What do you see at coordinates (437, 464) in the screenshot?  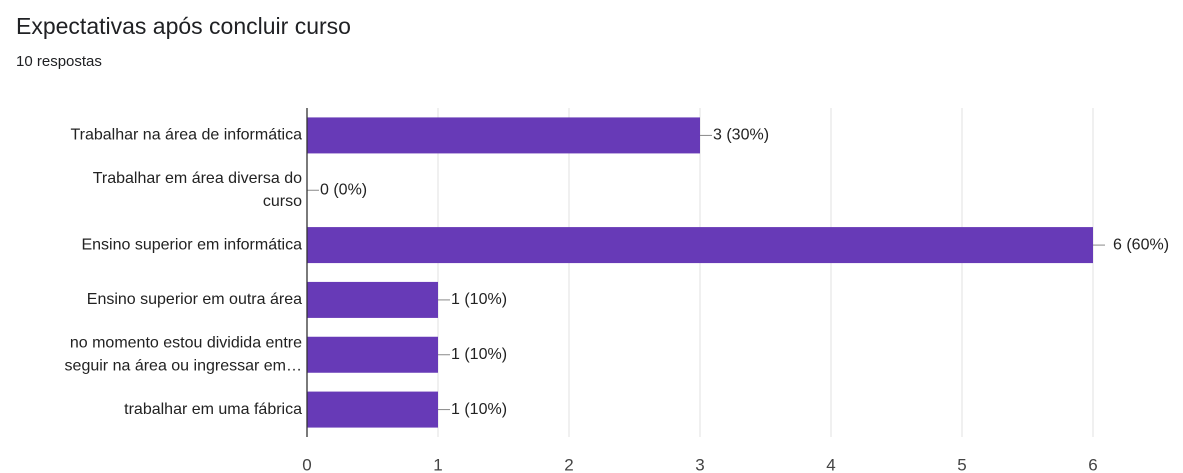 I see `x-tick-label: 1` at bounding box center [437, 464].